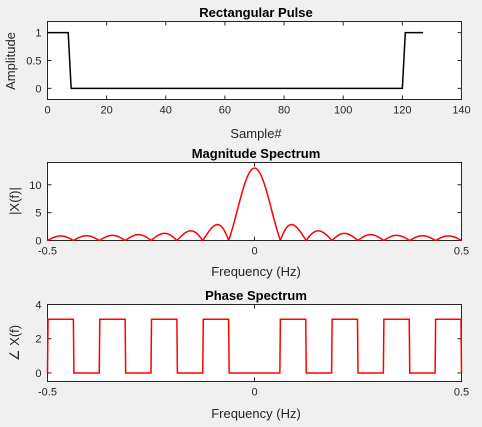  I want to click on subplot1-title: Rectangular Pulse, so click(255, 12).